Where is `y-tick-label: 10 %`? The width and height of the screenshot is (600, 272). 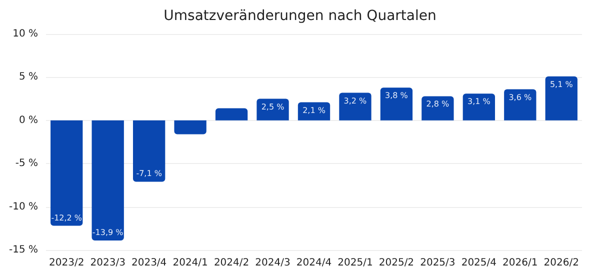 y-tick-label: 10 % is located at coordinates (25, 34).